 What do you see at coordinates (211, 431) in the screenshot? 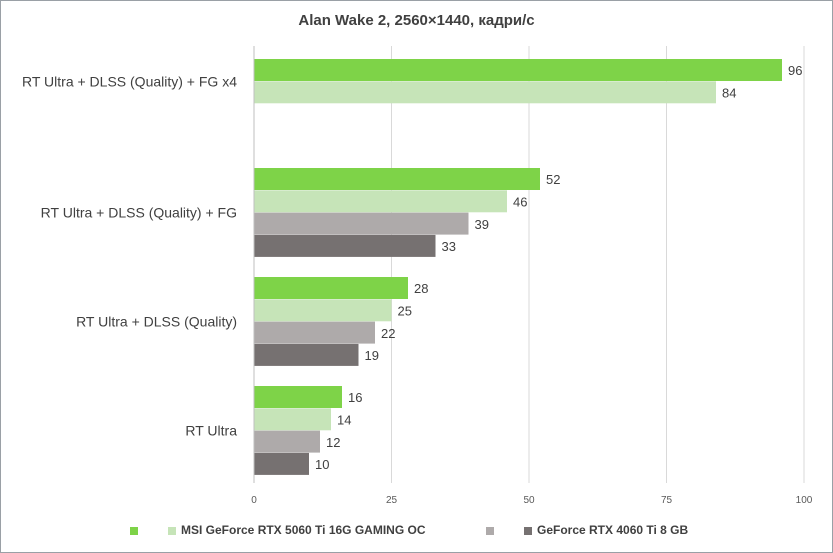
I see `category-label: RT Ultra` at bounding box center [211, 431].